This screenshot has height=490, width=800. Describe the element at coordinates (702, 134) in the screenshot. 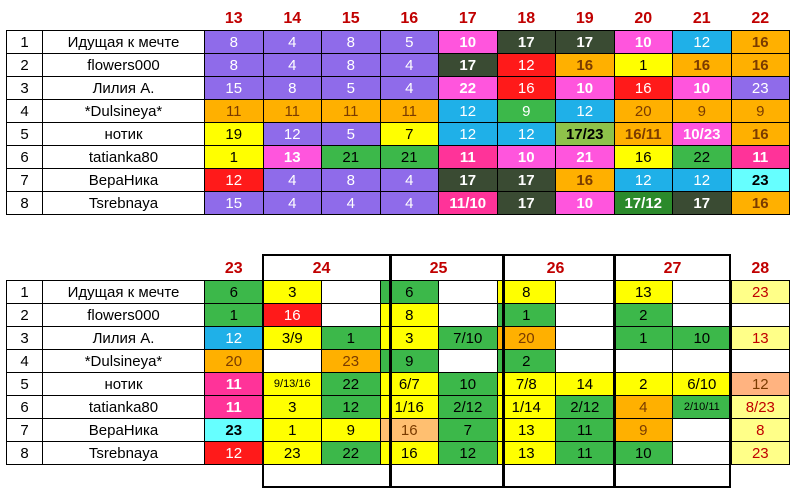

I see `score-cell: 10/23` at that location.